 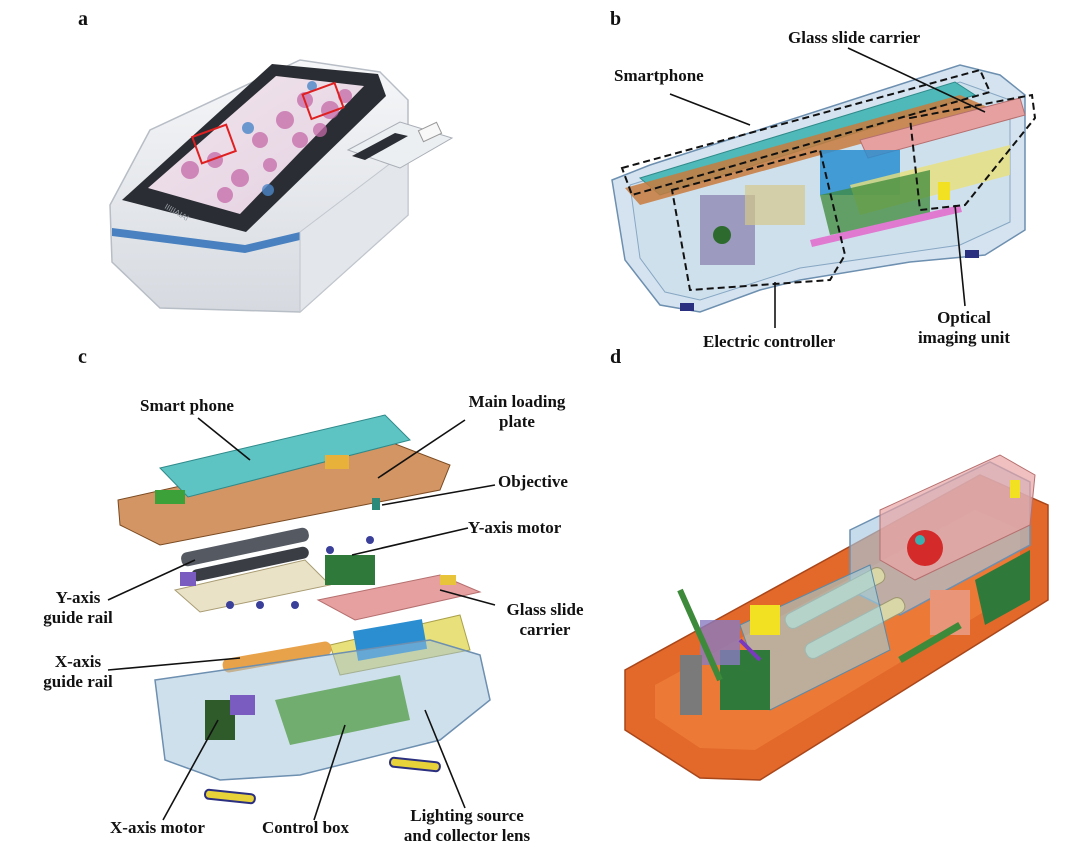 What do you see at coordinates (616, 19) in the screenshot?
I see `panel-label-b: b` at bounding box center [616, 19].